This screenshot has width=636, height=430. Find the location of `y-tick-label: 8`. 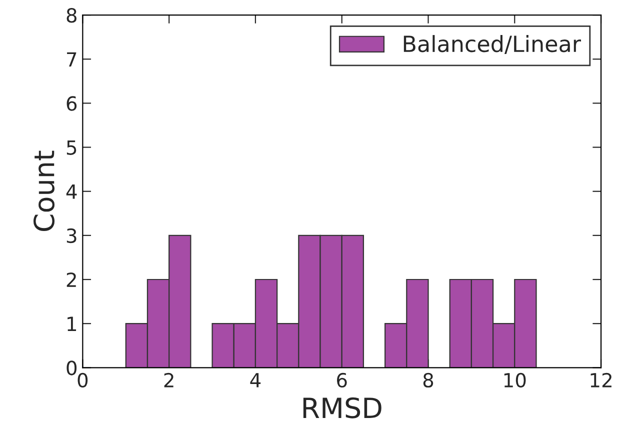

y-tick-label: 8 is located at coordinates (71, 15).